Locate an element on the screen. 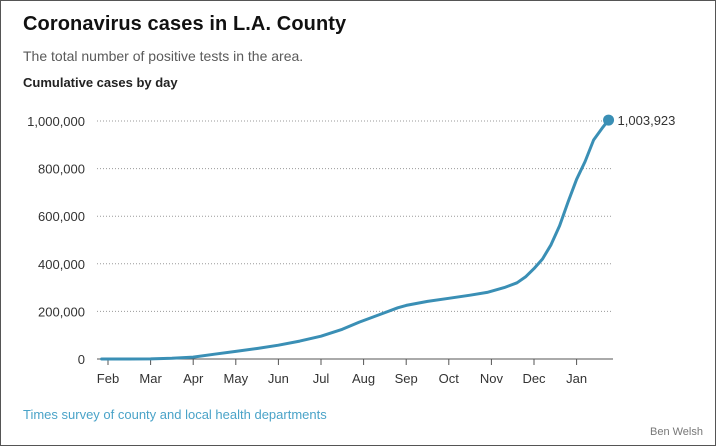 The height and width of the screenshot is (446, 716). x-tick-label: Apr is located at coordinates (193, 378).